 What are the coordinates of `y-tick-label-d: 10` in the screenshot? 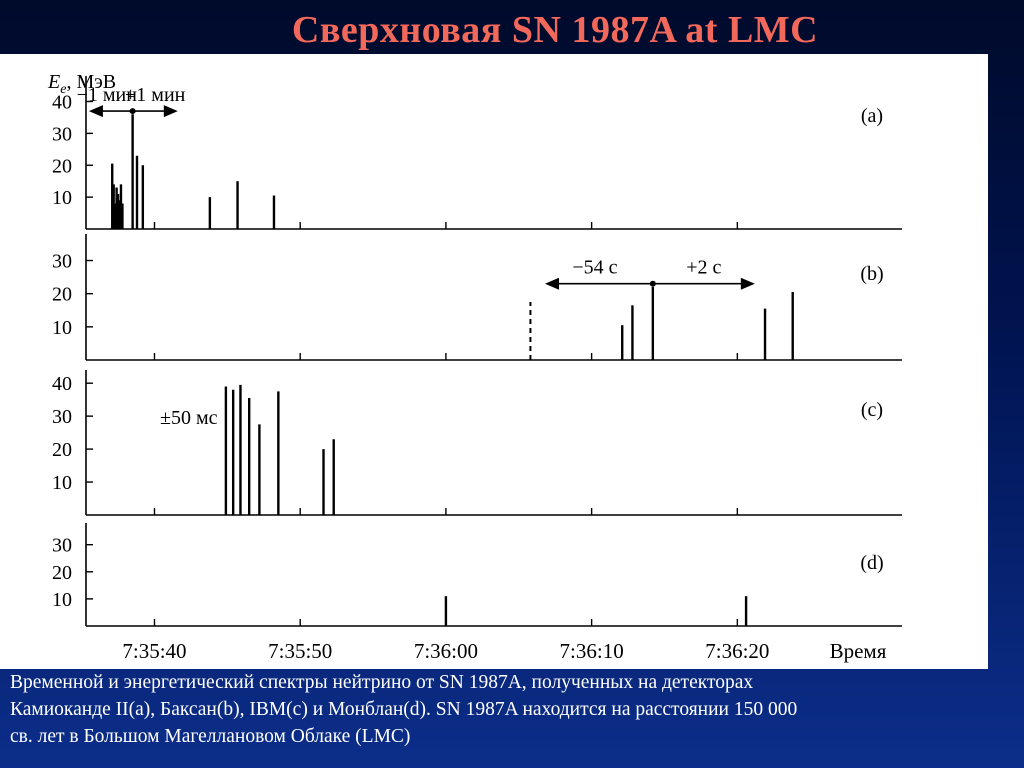 It's located at (62, 600).